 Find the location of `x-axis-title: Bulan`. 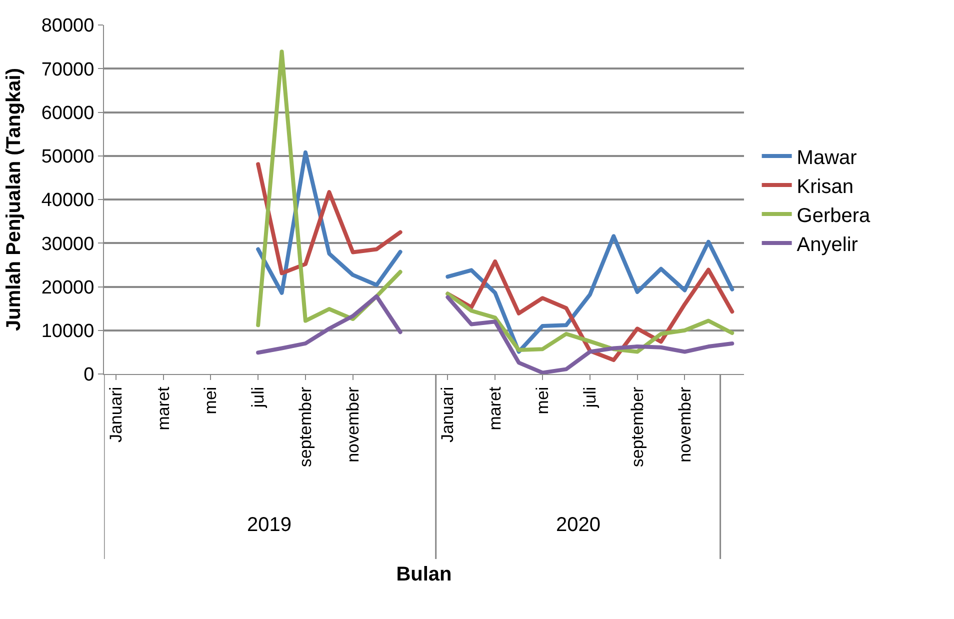

x-axis-title: Bulan is located at coordinates (424, 575).